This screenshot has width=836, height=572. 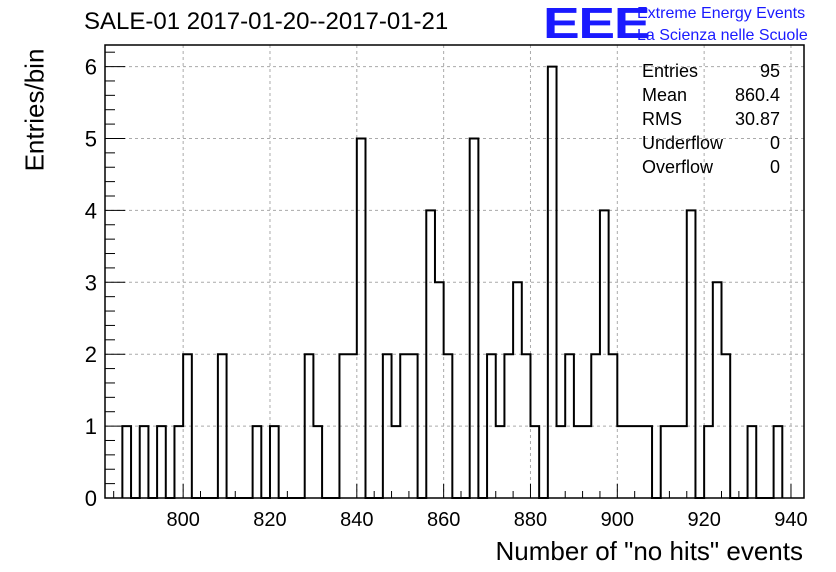 What do you see at coordinates (34, 110) in the screenshot?
I see `y-axis-title: Entries/bin` at bounding box center [34, 110].